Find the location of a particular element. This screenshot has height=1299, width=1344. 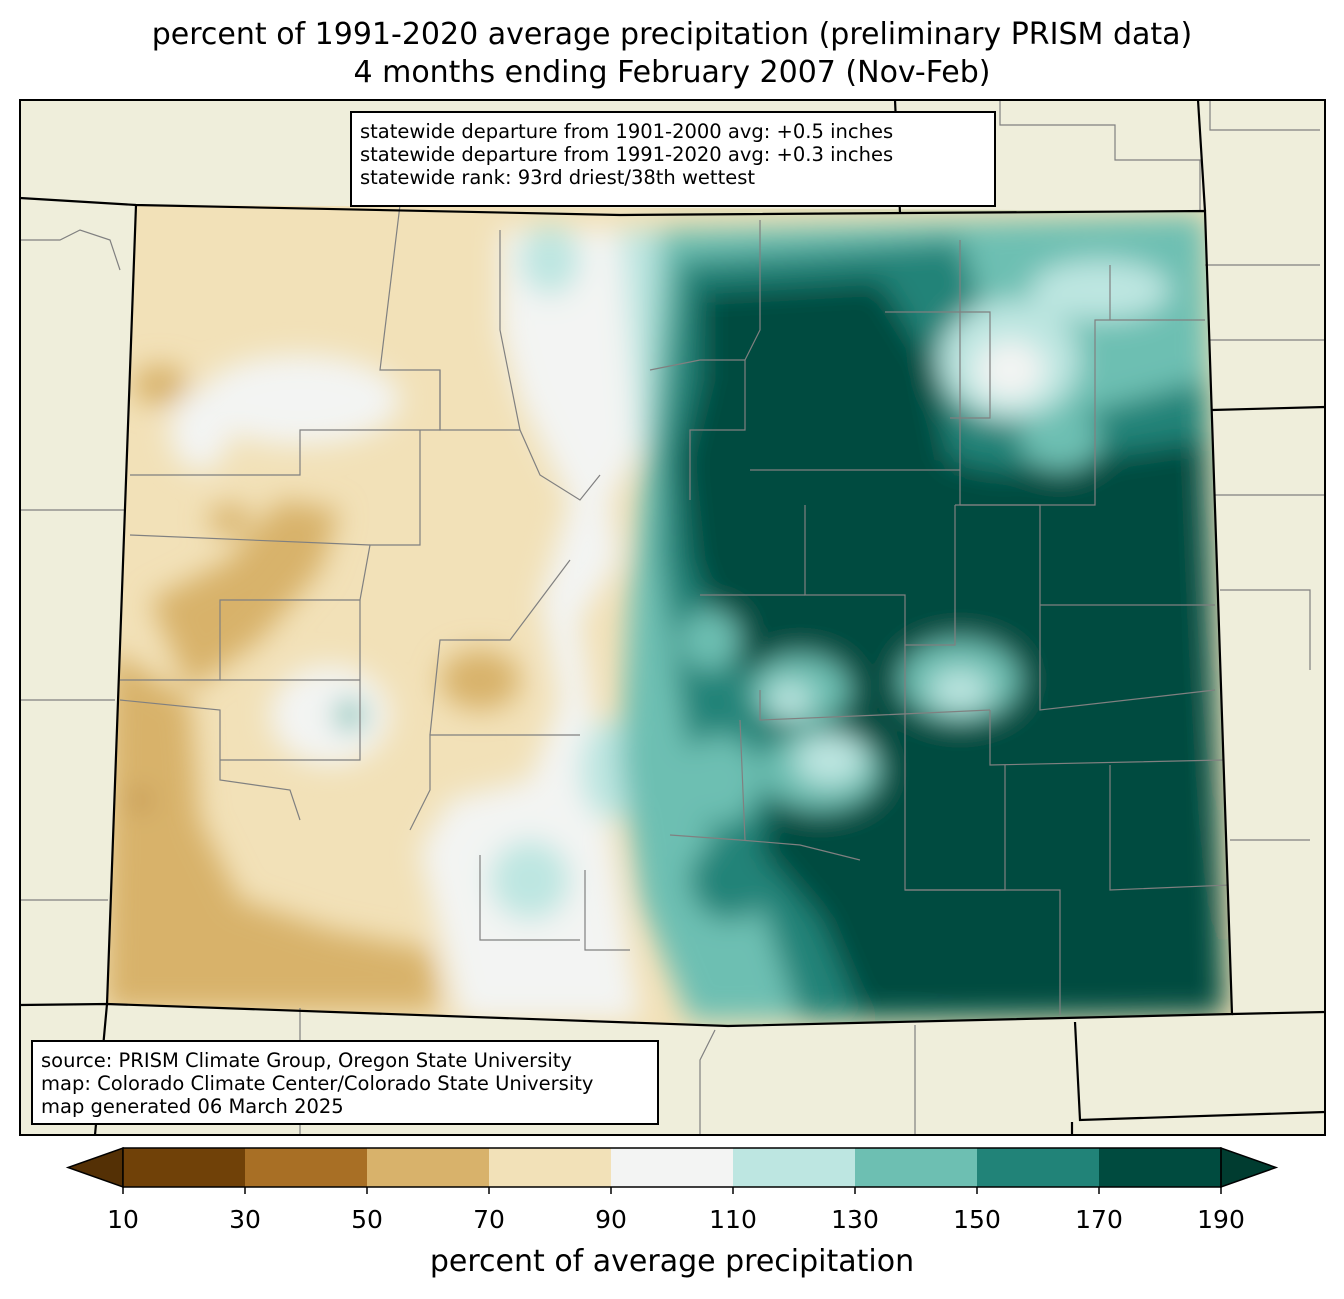

colorbar-under-arrow is located at coordinates (94, 1167).